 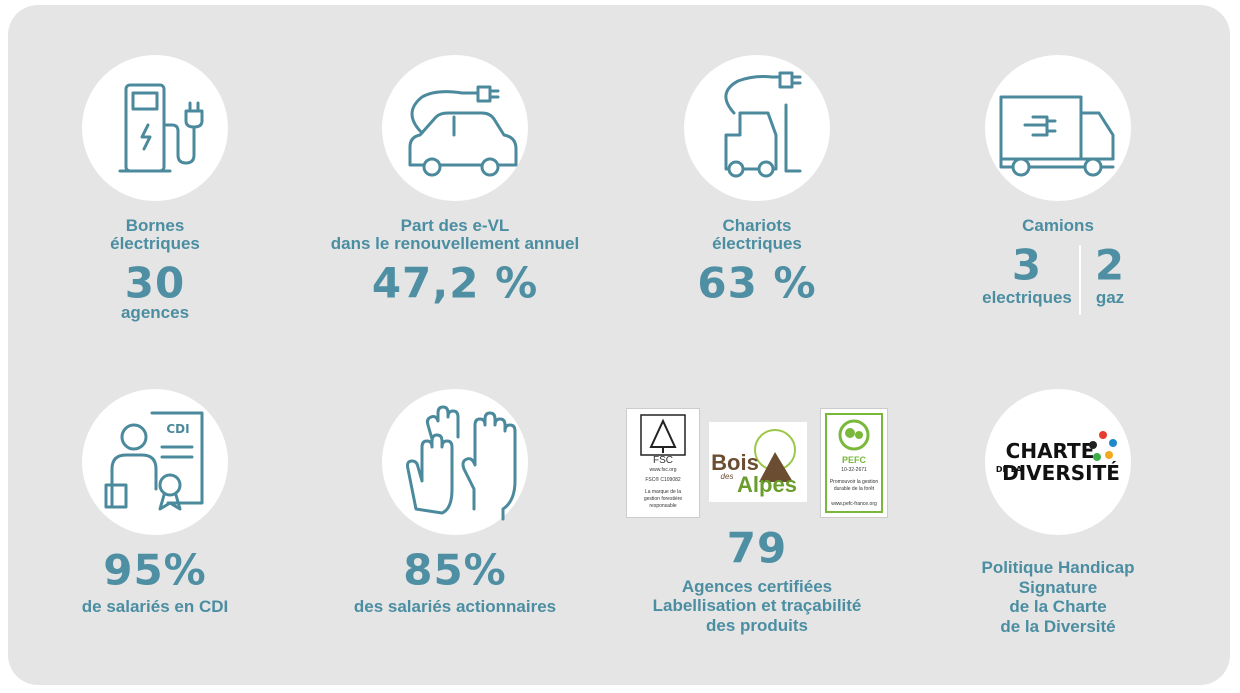 I want to click on icon-forklift, so click(x=757, y=128).